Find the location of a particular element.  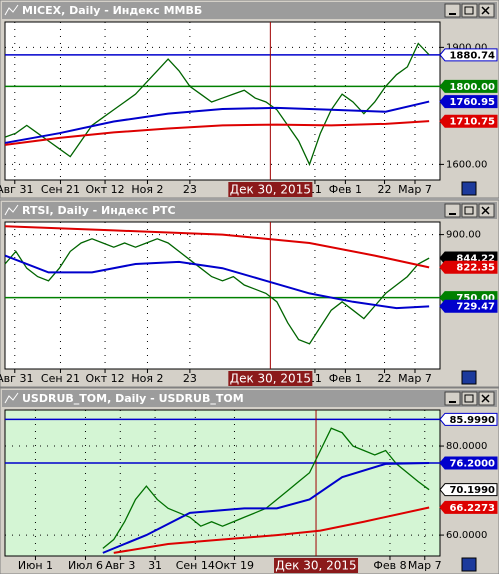

x-tick-label: Авг 3 is located at coordinates (120, 565).